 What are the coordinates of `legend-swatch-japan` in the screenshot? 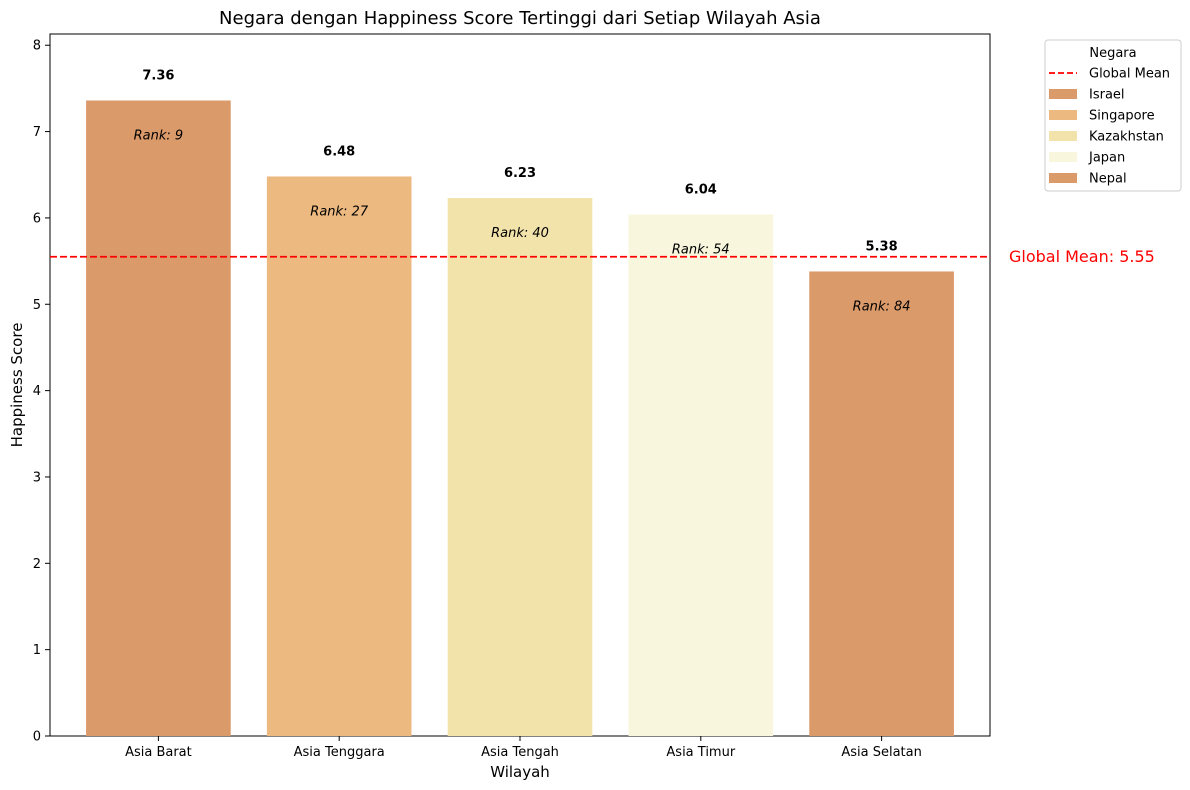 It's located at (1063, 157).